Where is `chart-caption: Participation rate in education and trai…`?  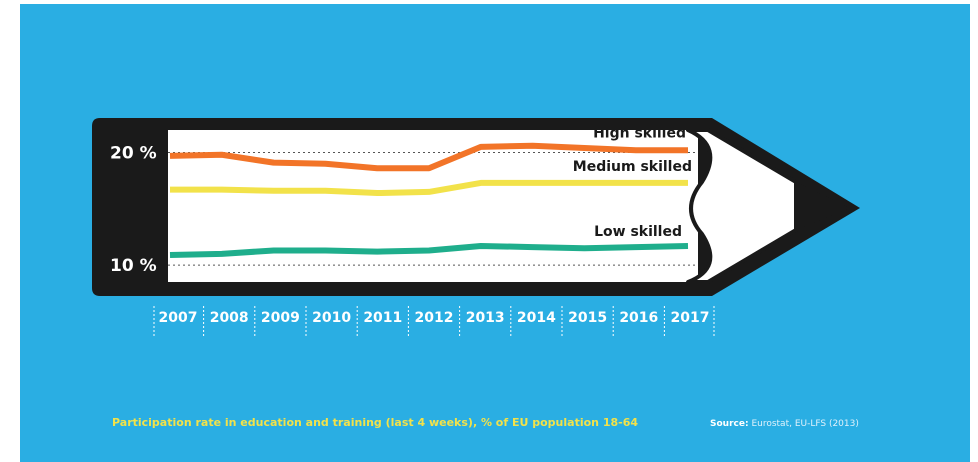 chart-caption: Participation rate in education and trai… is located at coordinates (375, 422).